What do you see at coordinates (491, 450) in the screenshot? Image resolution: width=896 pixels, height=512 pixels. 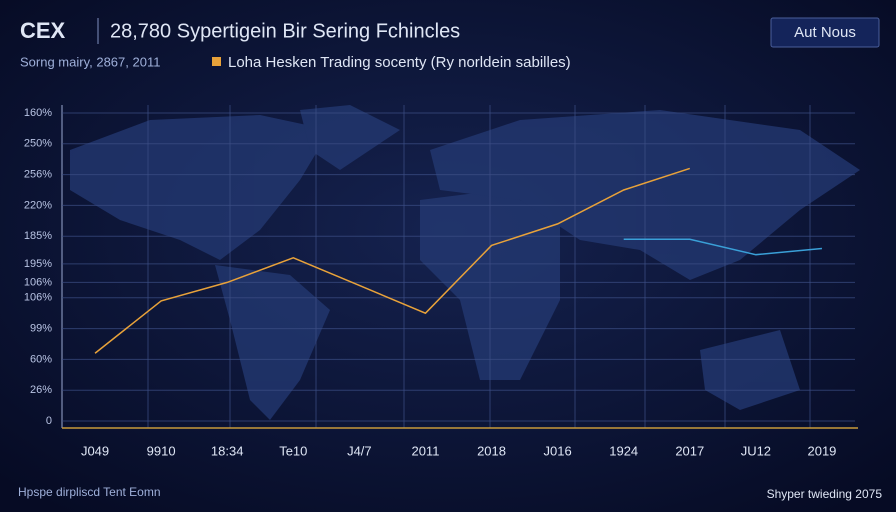 I see `x-tick-label: 2018` at bounding box center [491, 450].